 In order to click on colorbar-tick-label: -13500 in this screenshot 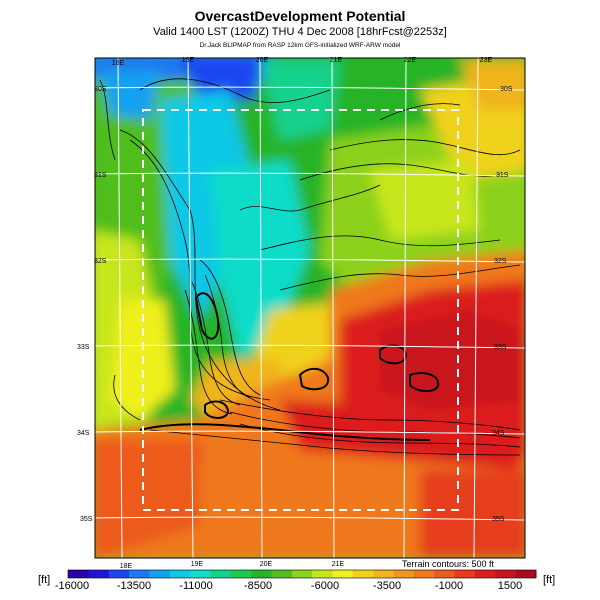, I will do `click(134, 586)`.